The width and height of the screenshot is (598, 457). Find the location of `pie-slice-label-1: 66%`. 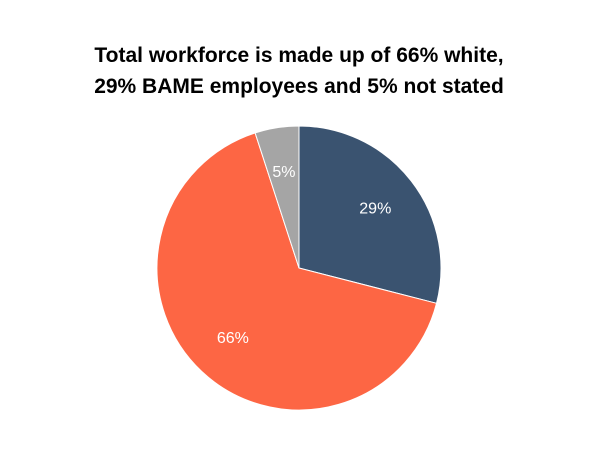

pie-slice-label-1: 66% is located at coordinates (233, 338).